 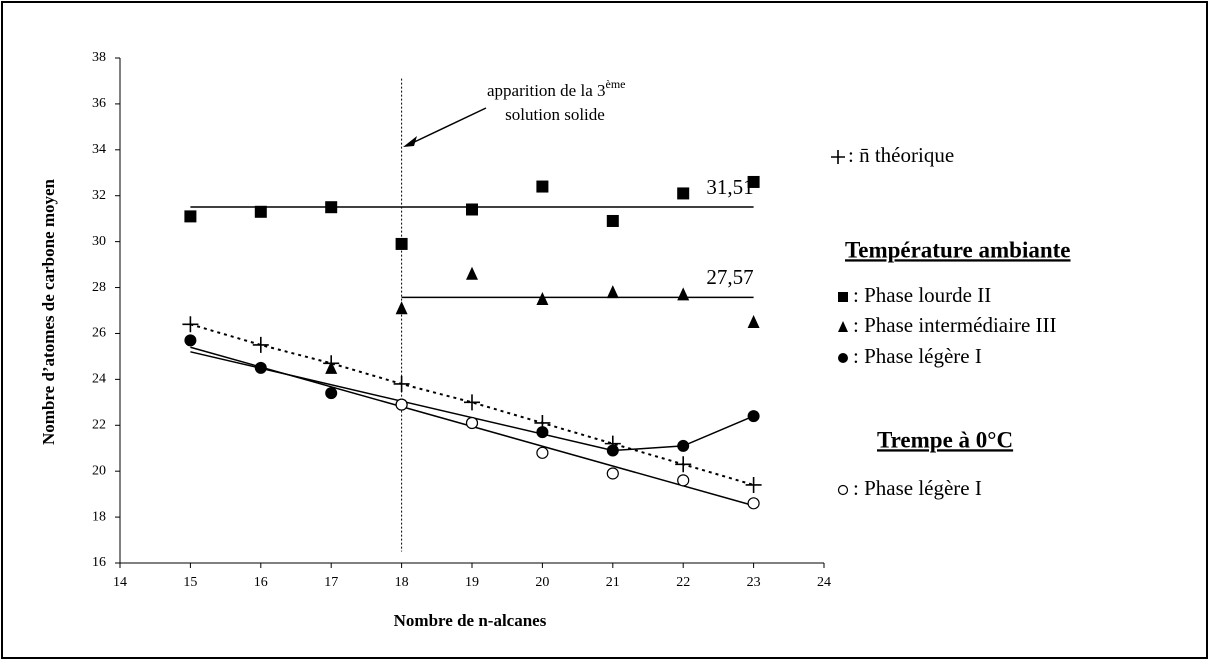 I want to click on y-tick-label: 20, so click(x=99, y=470).